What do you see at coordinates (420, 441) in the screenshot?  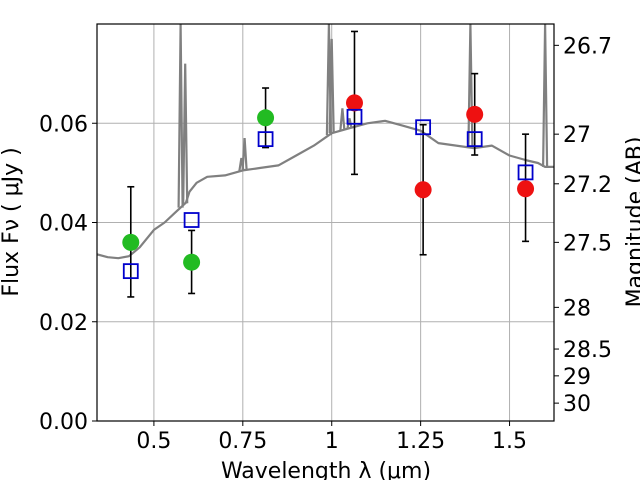 I see `x-tick-label: 1.25` at bounding box center [420, 441].